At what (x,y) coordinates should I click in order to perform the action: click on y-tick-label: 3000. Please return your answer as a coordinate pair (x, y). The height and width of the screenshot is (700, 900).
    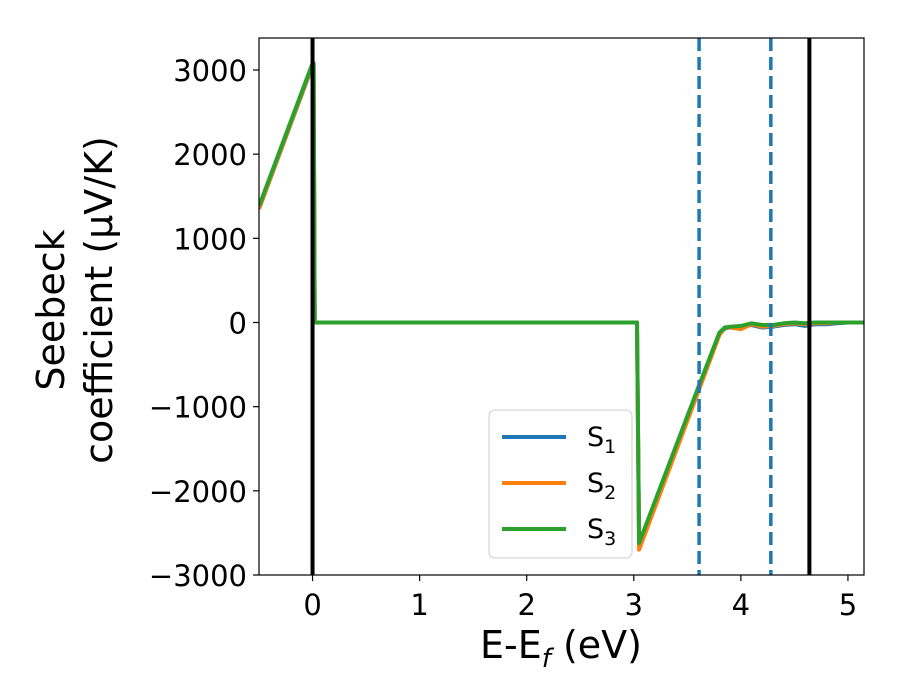
    Looking at the image, I should click on (210, 71).